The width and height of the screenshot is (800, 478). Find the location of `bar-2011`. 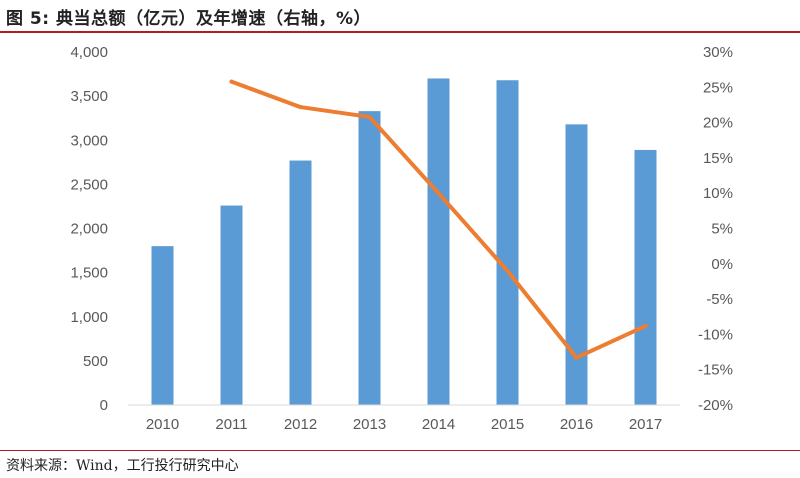

bar-2011 is located at coordinates (231, 305).